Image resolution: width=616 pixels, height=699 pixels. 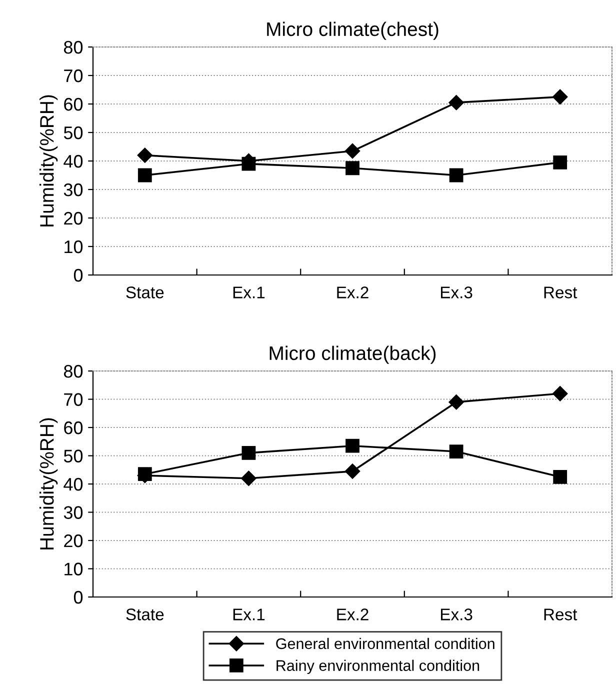 I want to click on chart-title: Micro climate(chest), so click(x=352, y=31).